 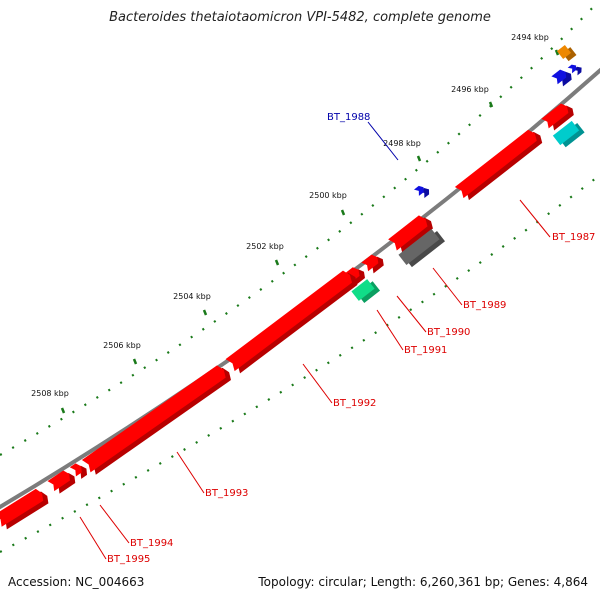 What do you see at coordinates (50, 393) in the screenshot?
I see `scale-tick-label: 2508 kbp` at bounding box center [50, 393].